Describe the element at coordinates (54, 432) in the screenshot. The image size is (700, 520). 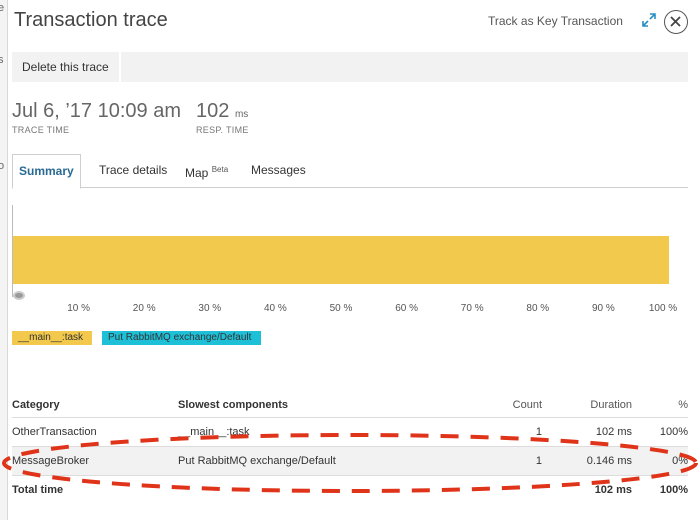
I see `row-category: OtherTransaction` at that location.